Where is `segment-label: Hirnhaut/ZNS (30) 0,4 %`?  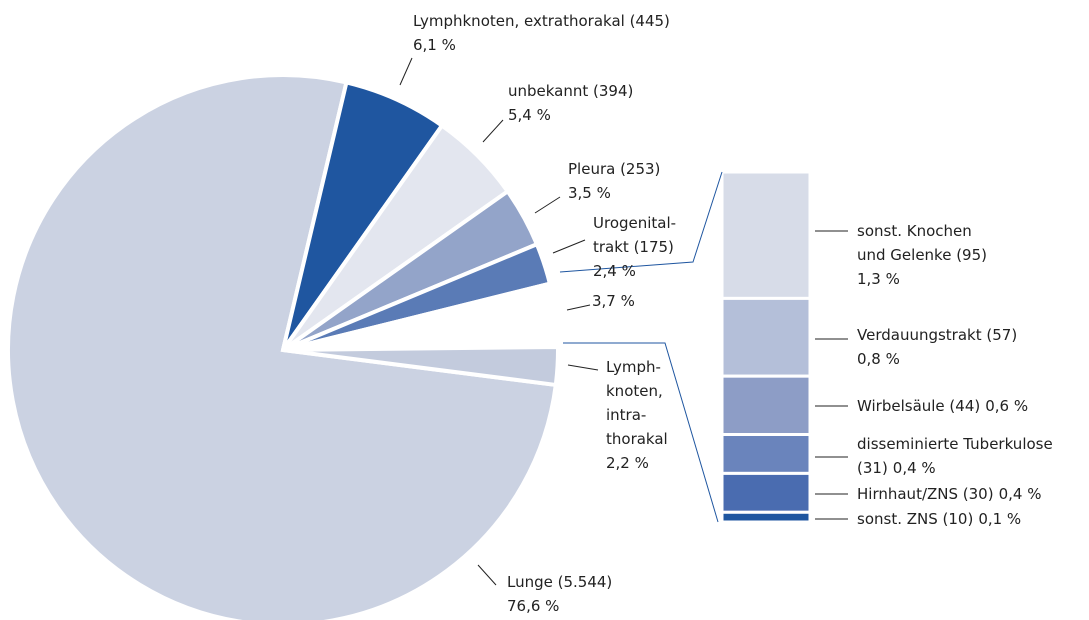
segment-label: Hirnhaut/ZNS (30) 0,4 % is located at coordinates (949, 494).